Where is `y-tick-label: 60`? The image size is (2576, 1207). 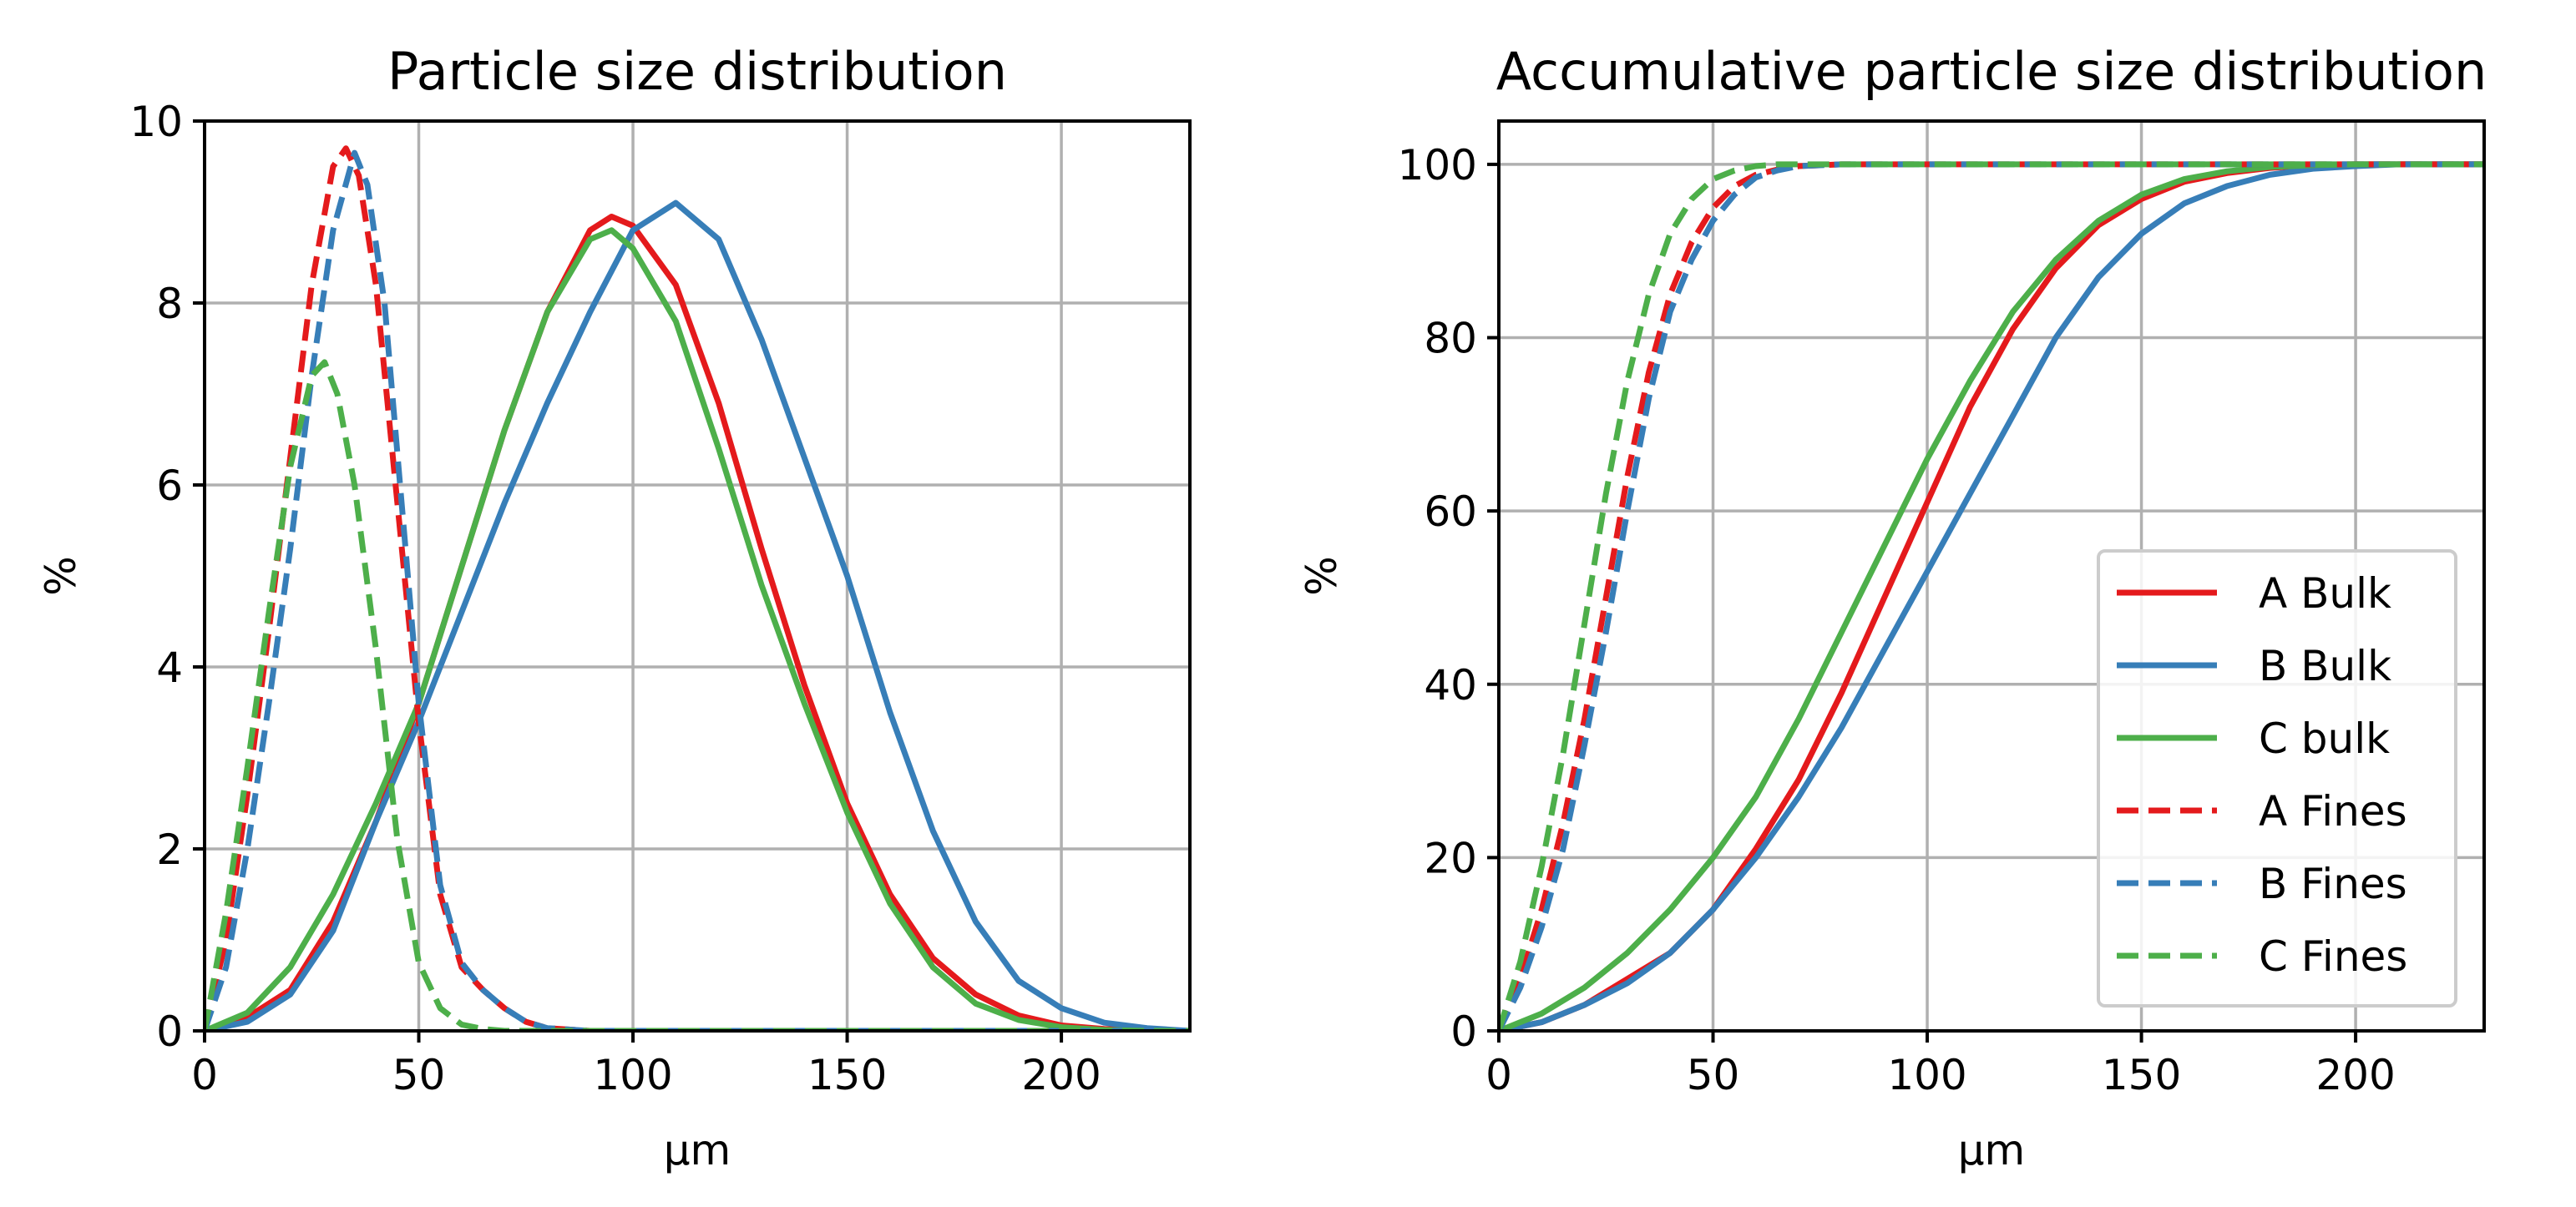 y-tick-label: 60 is located at coordinates (1450, 511).